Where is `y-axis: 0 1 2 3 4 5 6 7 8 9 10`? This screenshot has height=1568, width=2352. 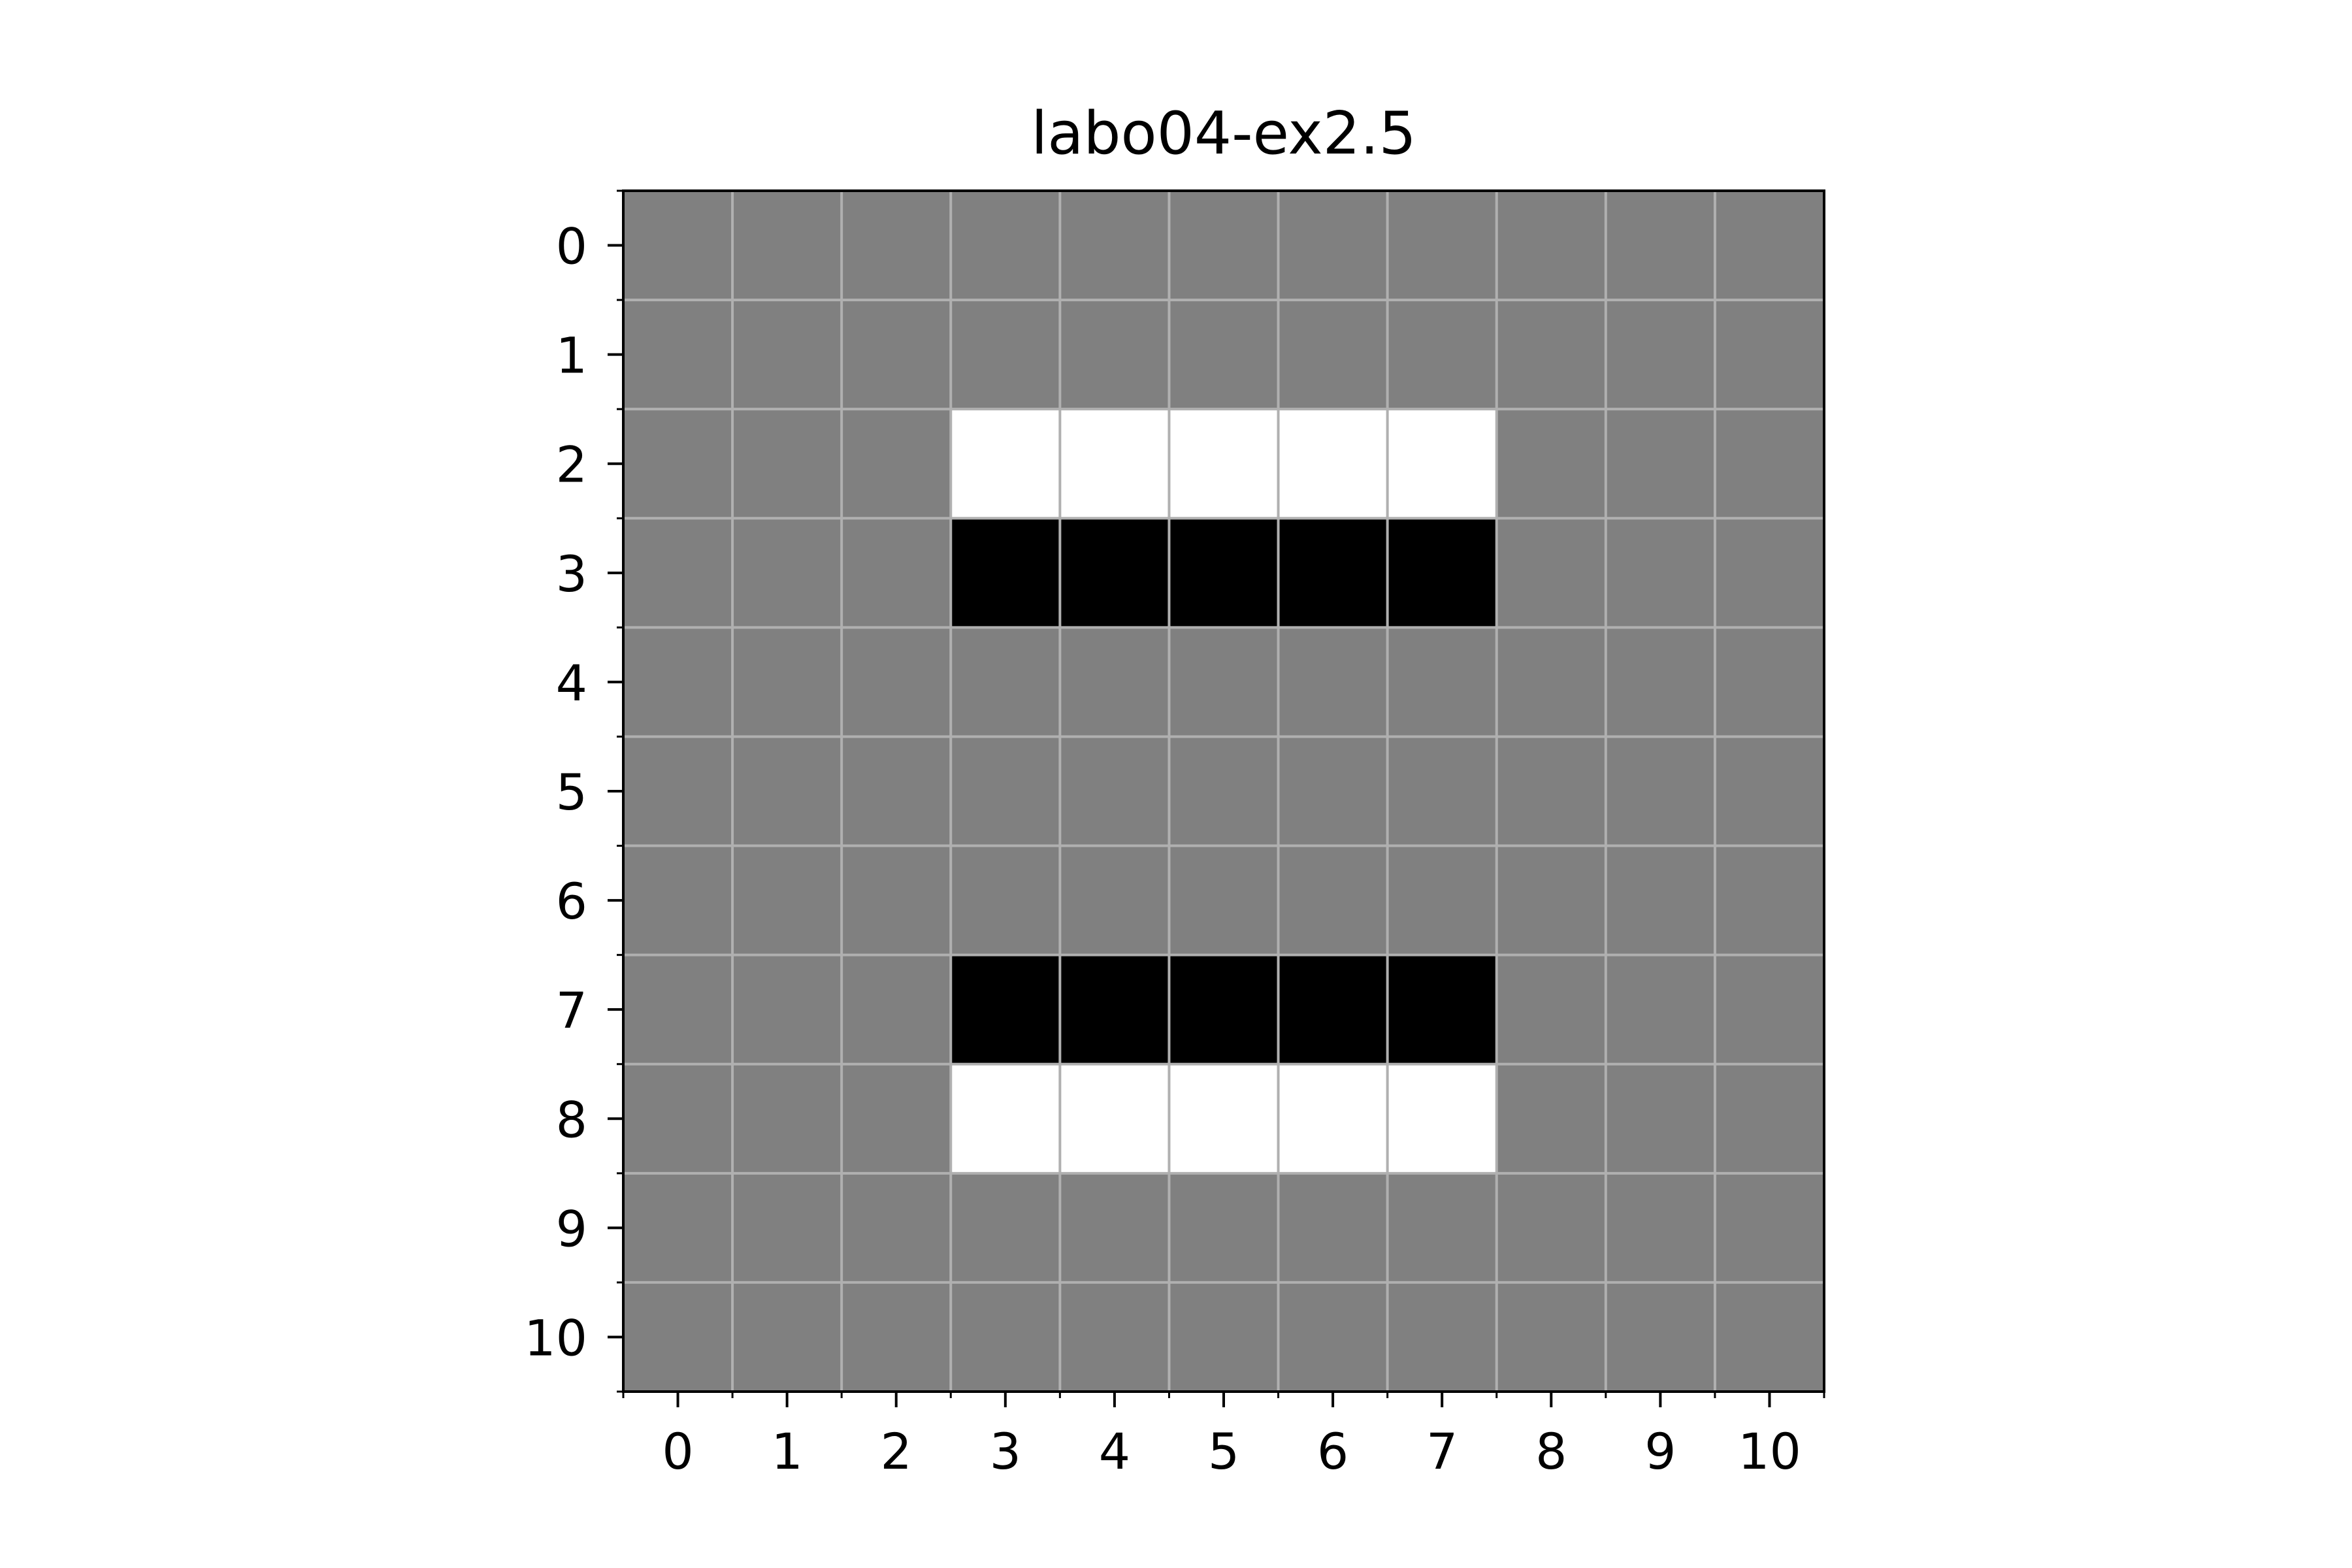 y-axis: 0 1 2 3 4 5 6 7 8 9 10 is located at coordinates (573, 791).